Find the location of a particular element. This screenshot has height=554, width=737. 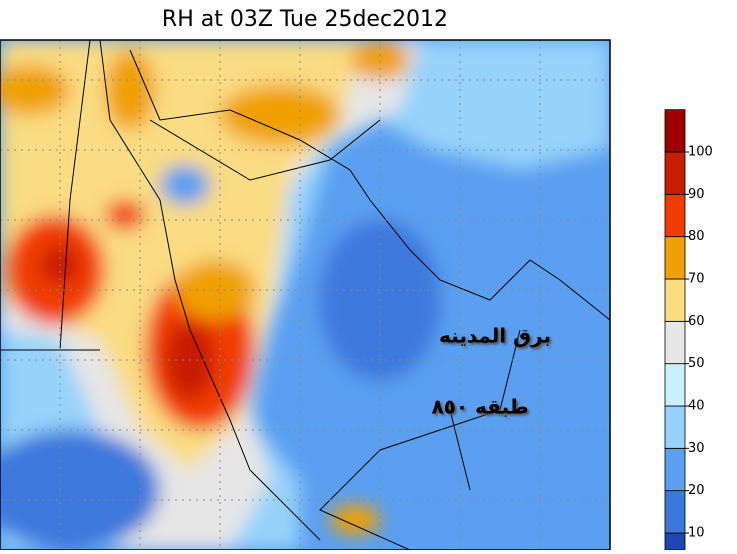

colorbar-tick-label: 90 is located at coordinates (696, 194).